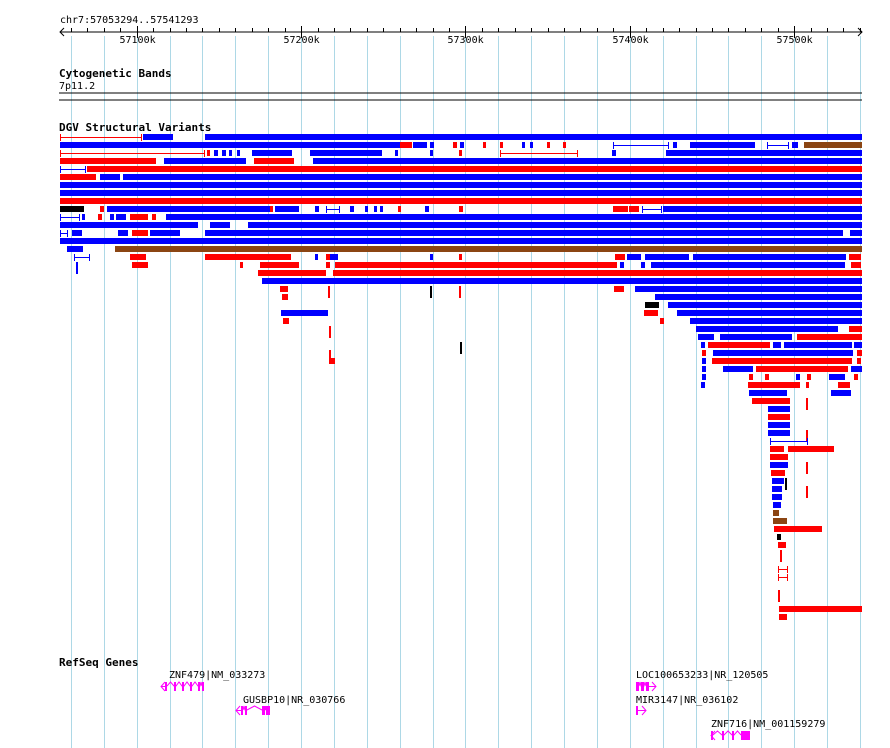 The image size is (890, 748). I want to click on gene-label-gusbp10: GUSBP10|NR_030766, so click(294, 700).